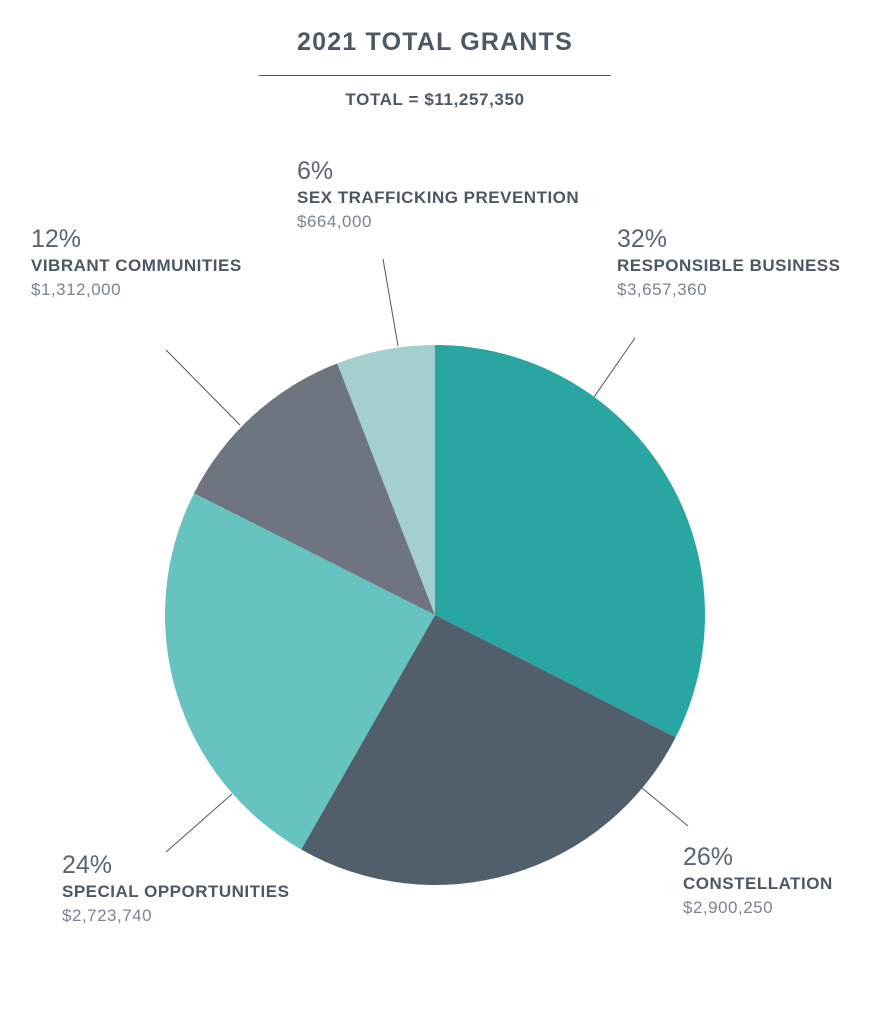 This screenshot has height=1024, width=870. What do you see at coordinates (614, 367) in the screenshot?
I see `slice-responsible-business-leader-line` at bounding box center [614, 367].